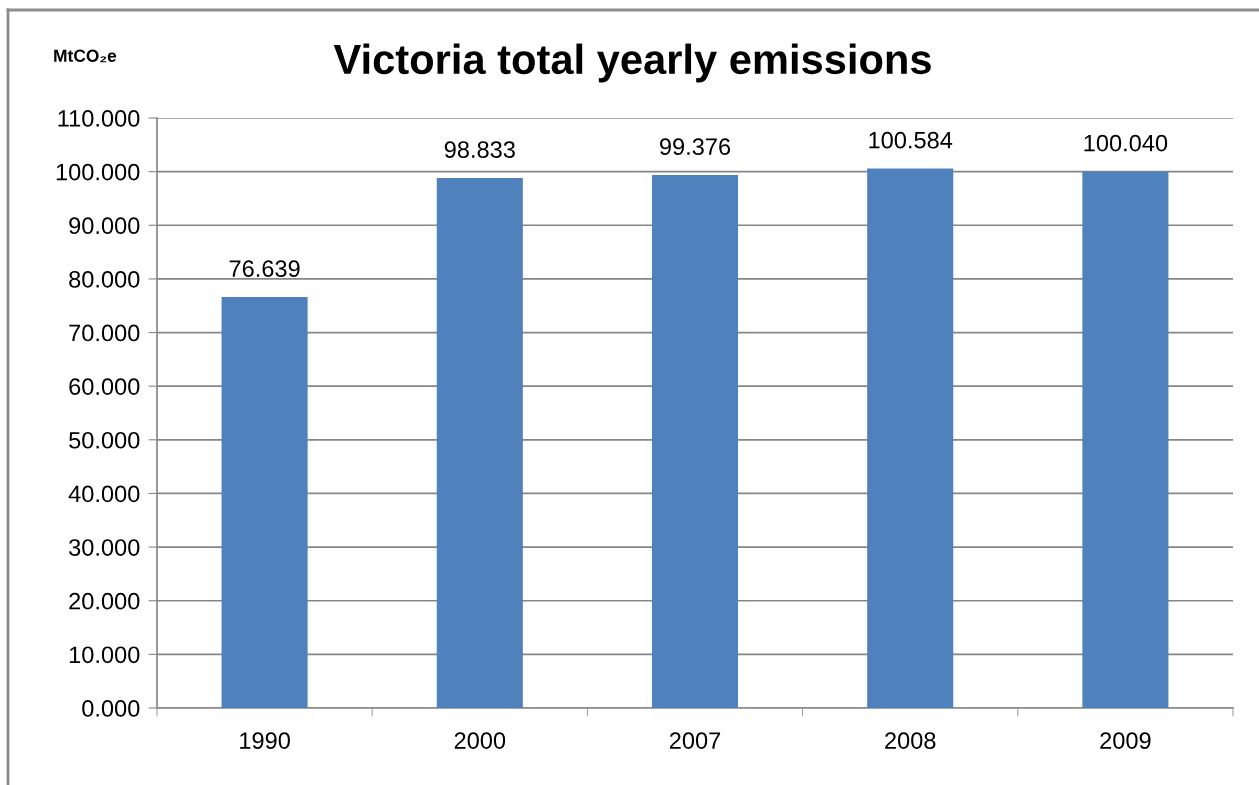  Describe the element at coordinates (104, 601) in the screenshot. I see `y-tick-label: 20.000` at that location.